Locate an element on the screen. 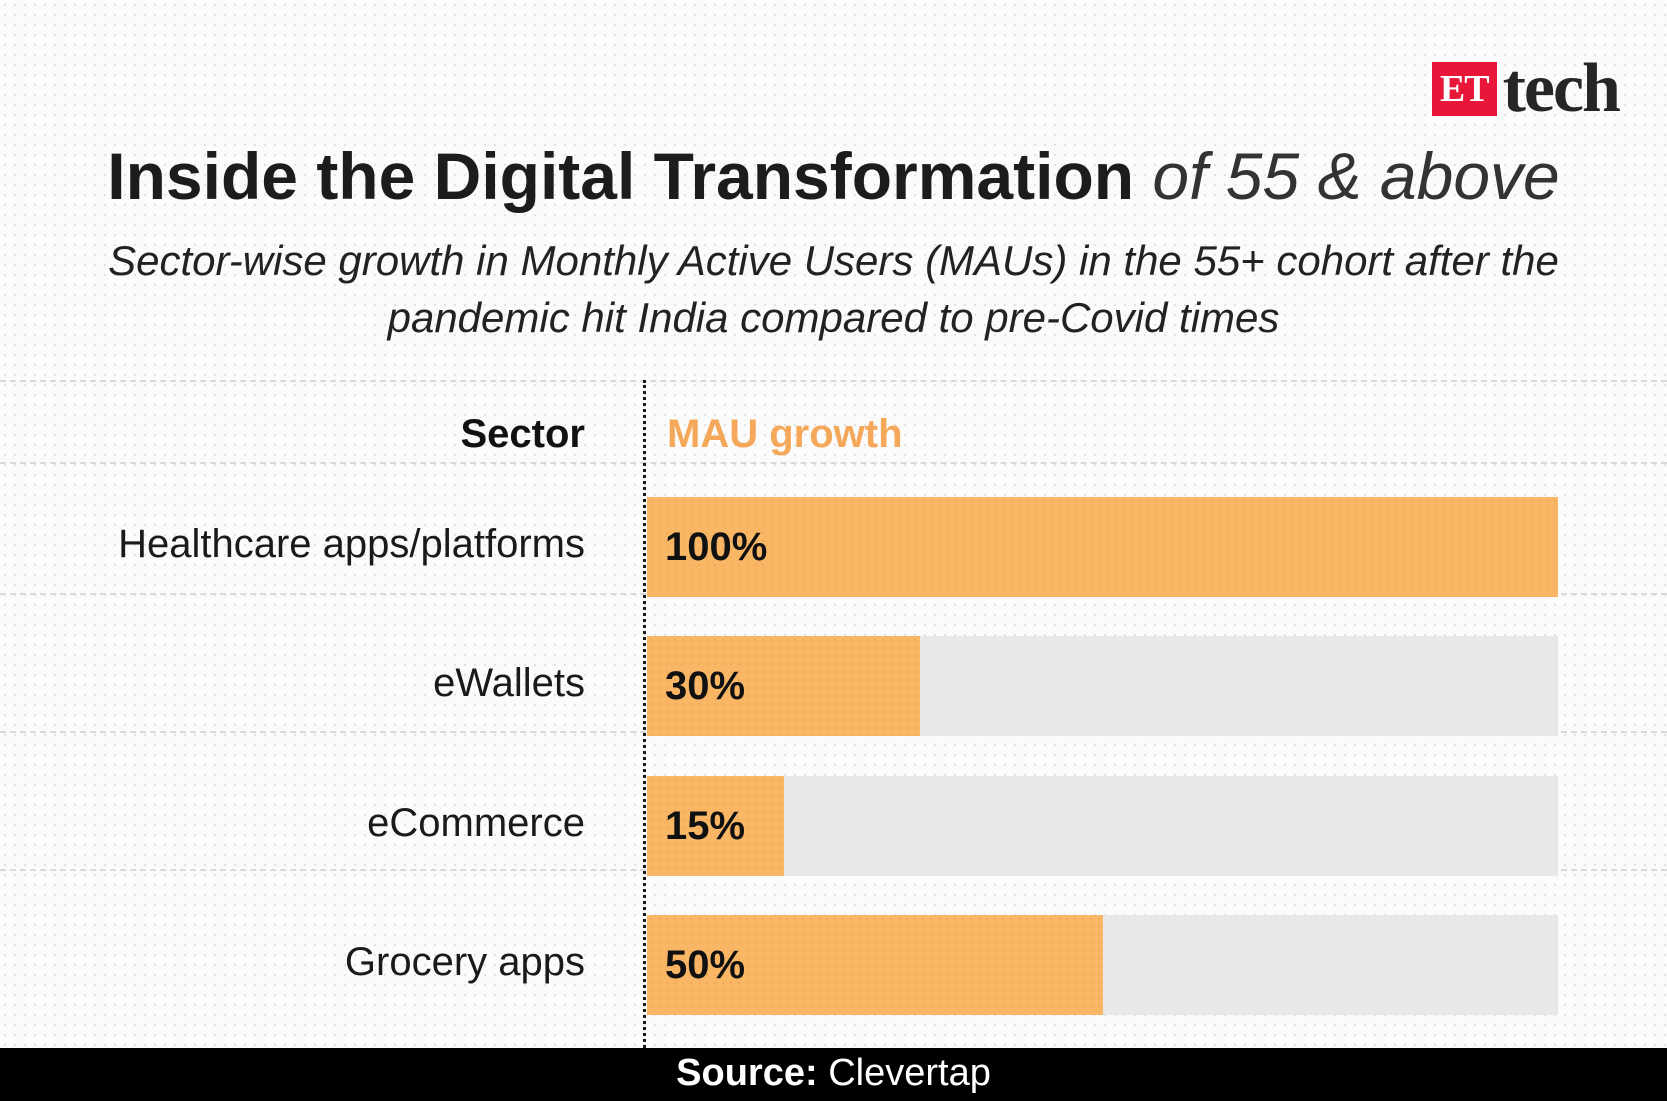 Image resolution: width=1667 pixels, height=1101 pixels. chart-axis-line is located at coordinates (644, 714).